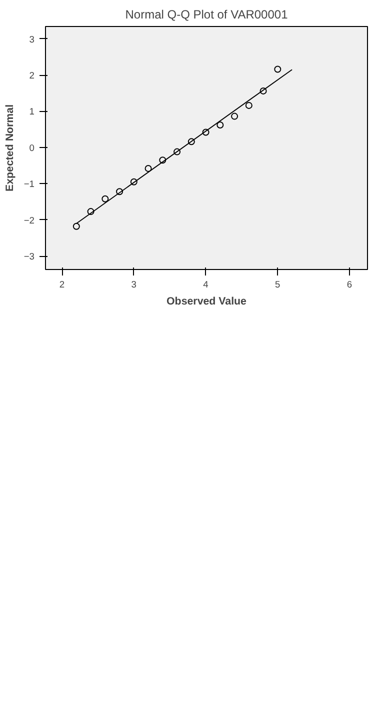 This screenshot has width=375, height=726. Describe the element at coordinates (62, 285) in the screenshot. I see `x-tick-label: 2` at that location.